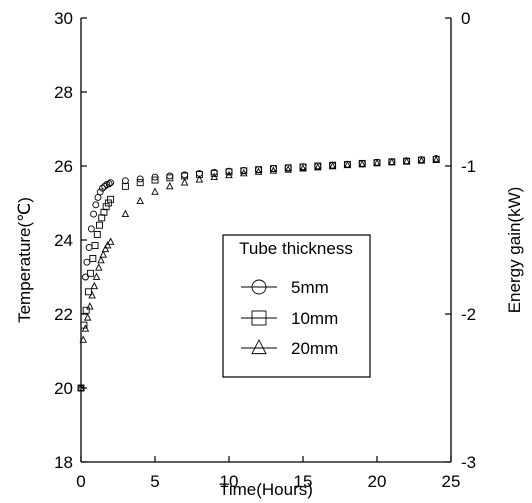 Image resolution: width=532 pixels, height=503 pixels. Describe the element at coordinates (514, 250) in the screenshot. I see `y2-axis-title: Energy gain(kW)` at that location.